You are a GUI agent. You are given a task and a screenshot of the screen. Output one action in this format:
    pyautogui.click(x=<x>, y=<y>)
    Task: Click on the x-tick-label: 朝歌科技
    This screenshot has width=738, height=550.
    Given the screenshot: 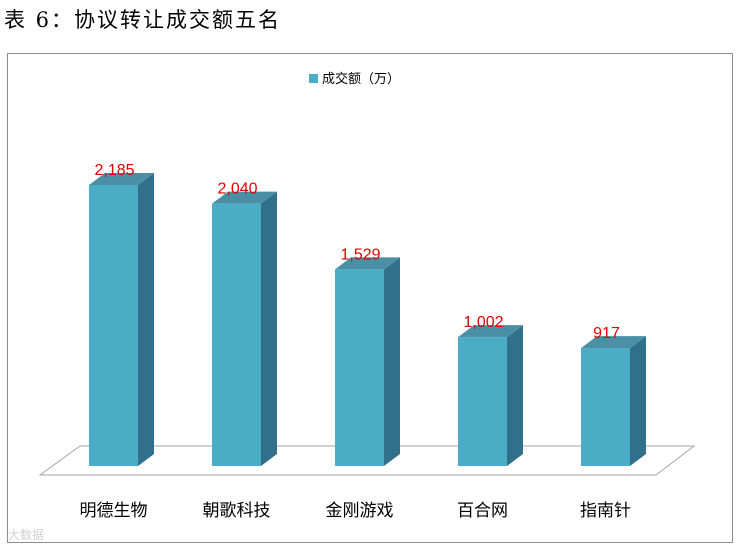 What is the action you would take?
    pyautogui.click(x=237, y=511)
    